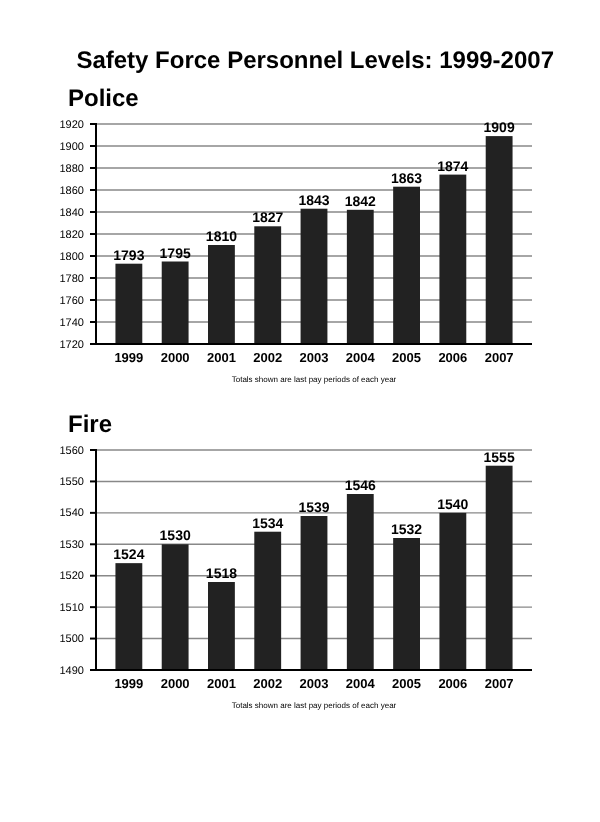 This screenshot has width=600, height=822. I want to click on chart-subtitle: Police, so click(104, 98).